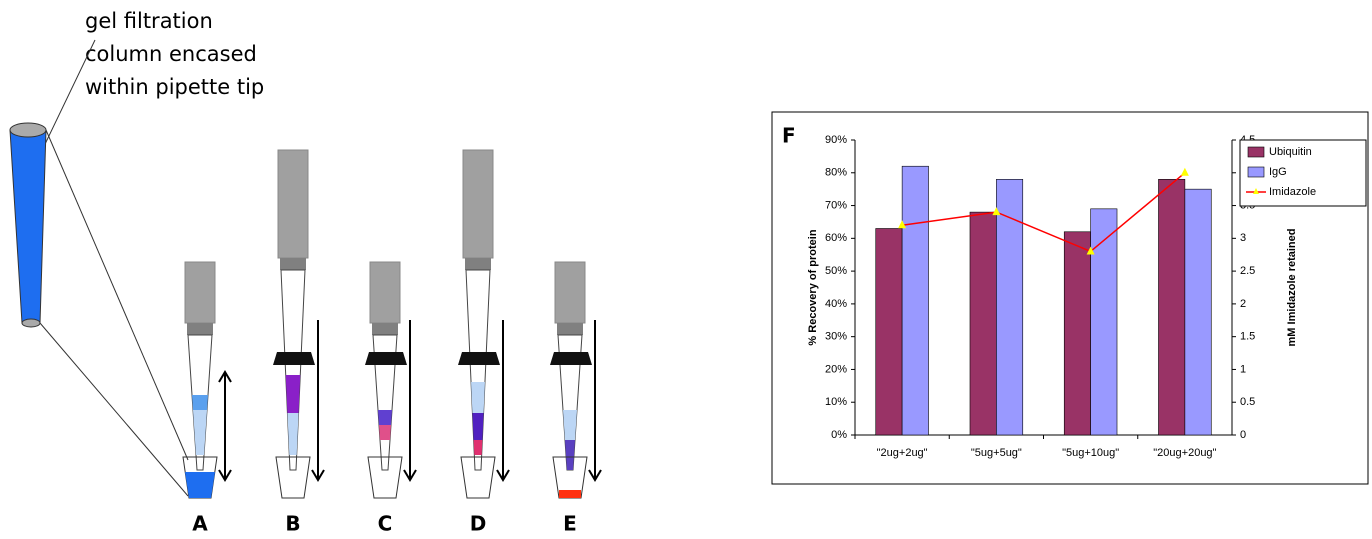 This screenshot has width=1372, height=539. Describe the element at coordinates (1247, 337) in the screenshot. I see `y2-tick-label: 1.5` at that location.